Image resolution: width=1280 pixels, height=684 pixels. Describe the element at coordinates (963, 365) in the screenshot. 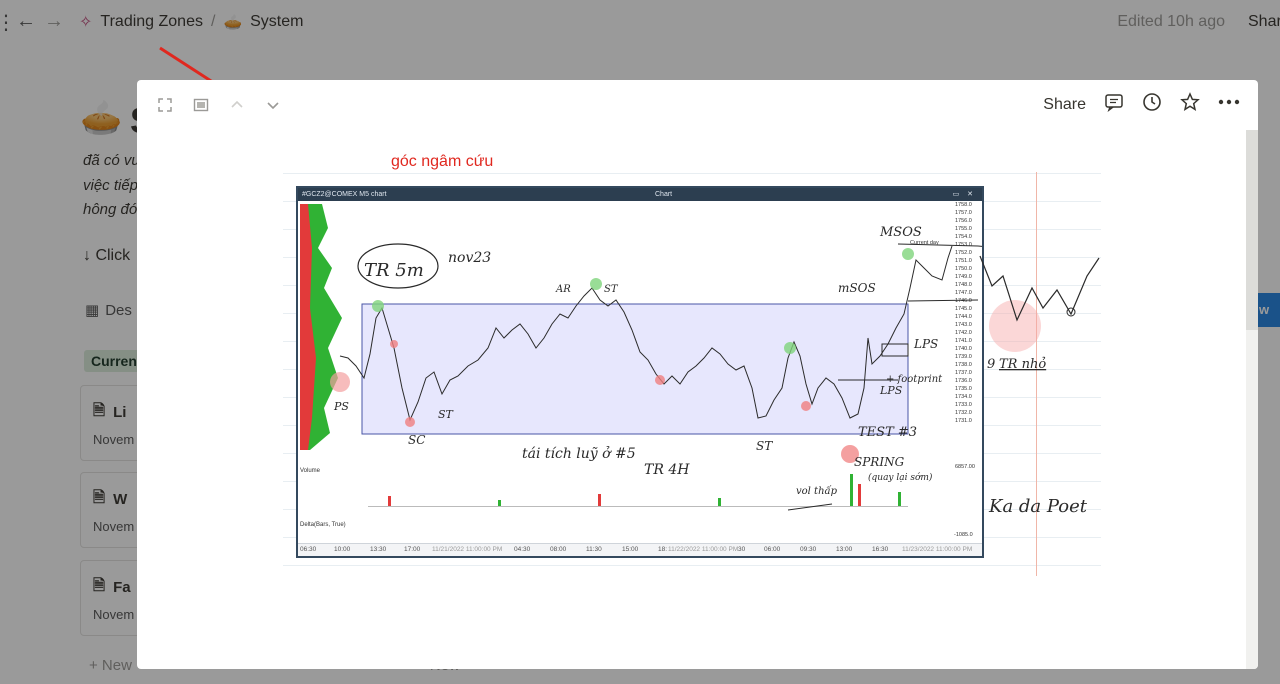

I see `price-tick: 1738.0` at that location.